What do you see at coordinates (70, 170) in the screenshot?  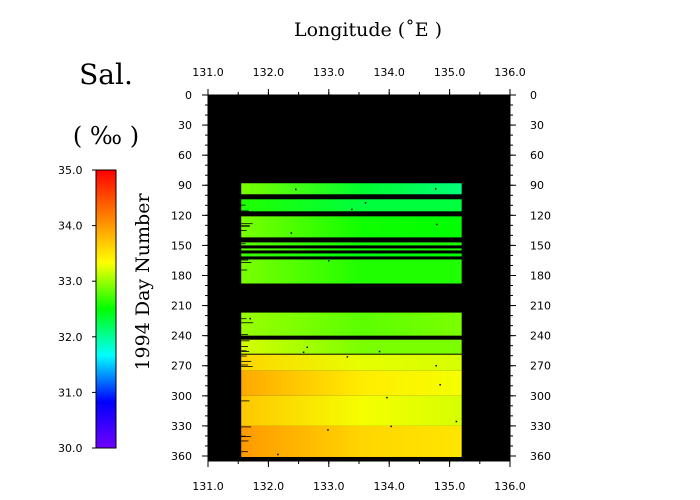 I see `colorbar-tick-label: 35.0` at bounding box center [70, 170].